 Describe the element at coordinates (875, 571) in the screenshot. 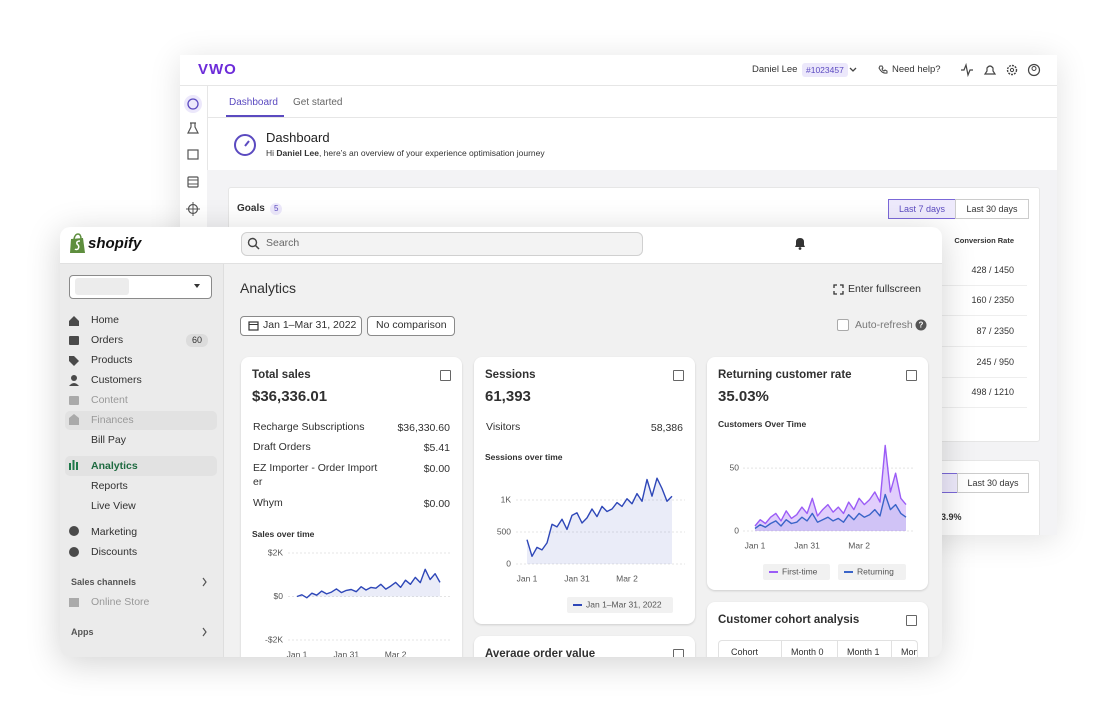

I see `legend-label: Returning` at that location.